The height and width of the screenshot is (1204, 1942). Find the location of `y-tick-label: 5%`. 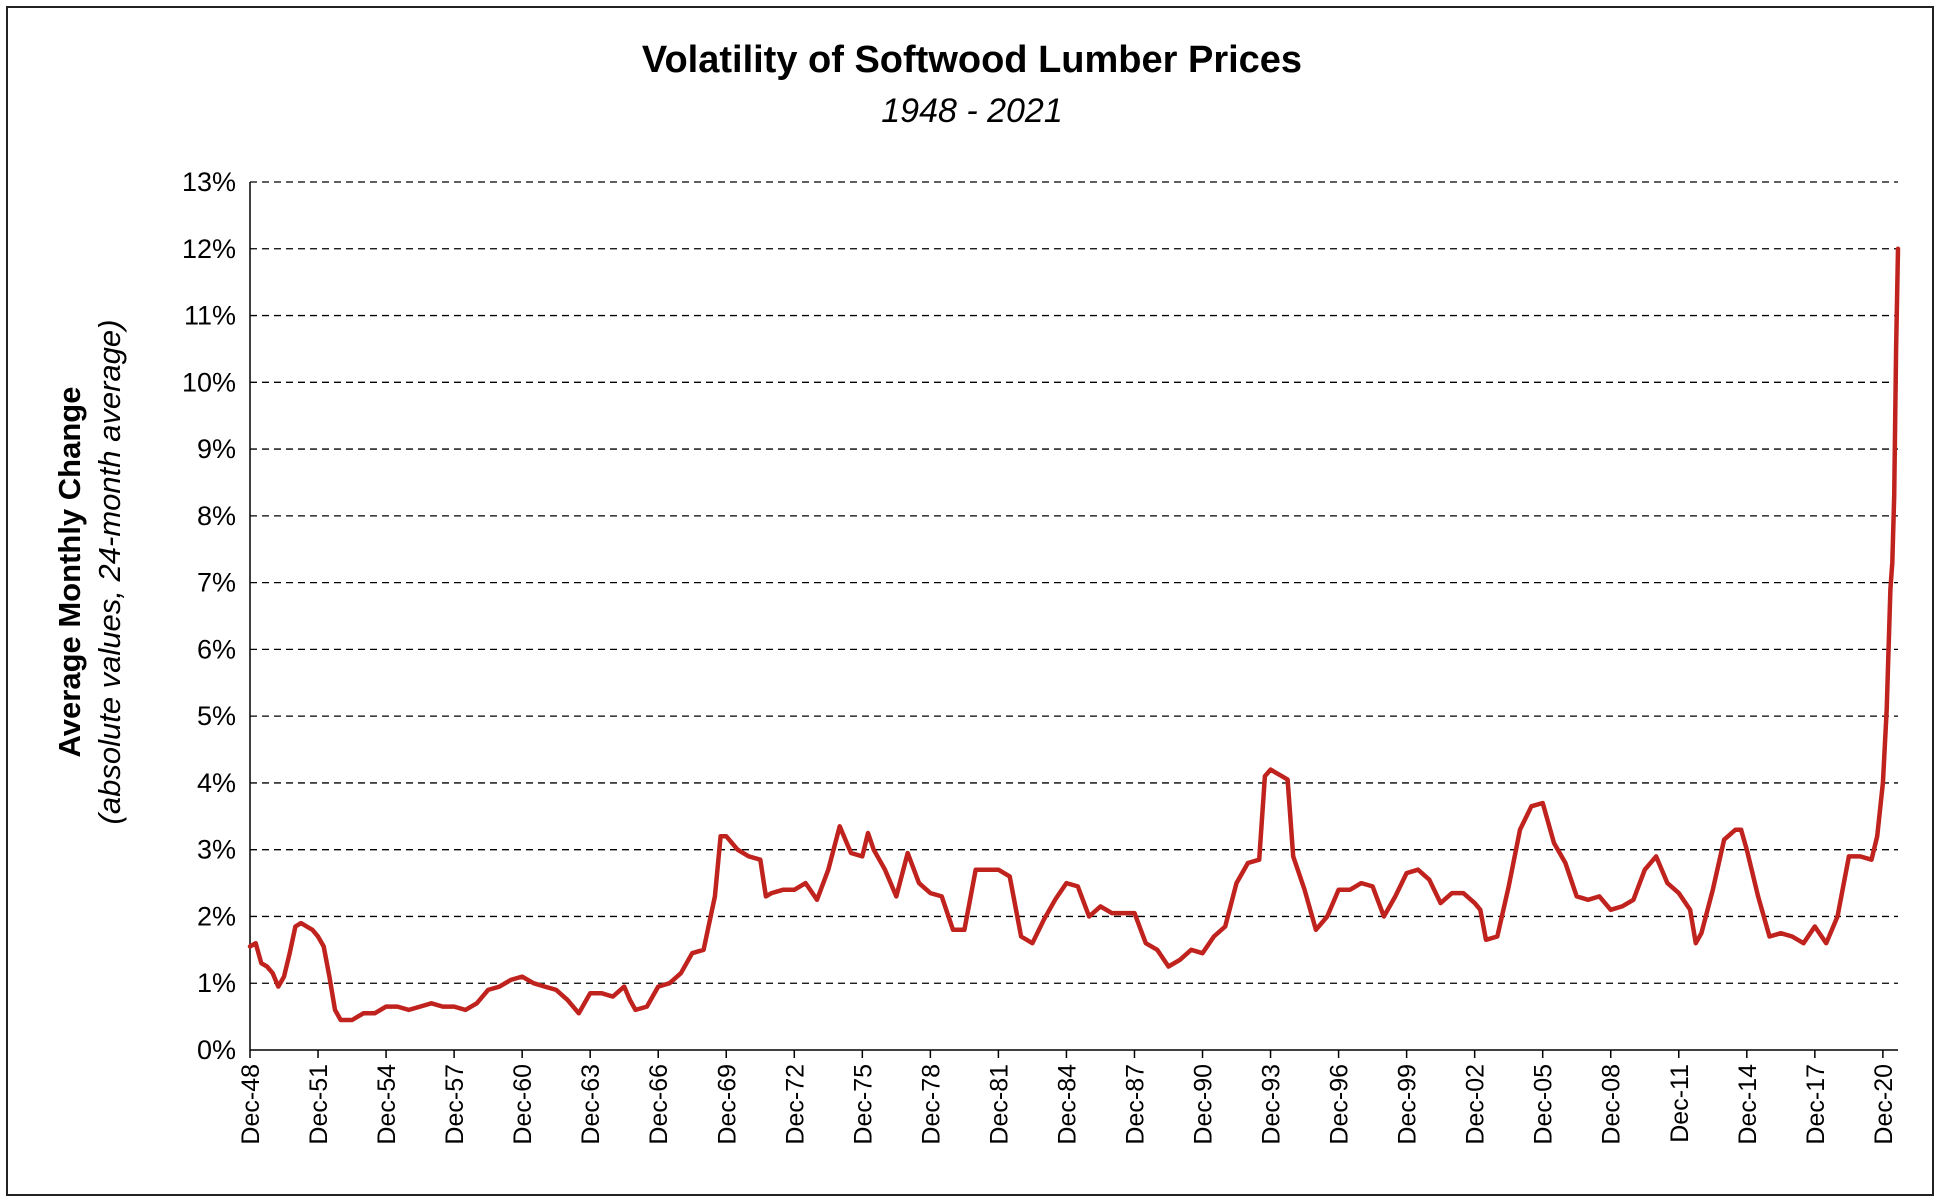

y-tick-label: 5% is located at coordinates (216, 716).